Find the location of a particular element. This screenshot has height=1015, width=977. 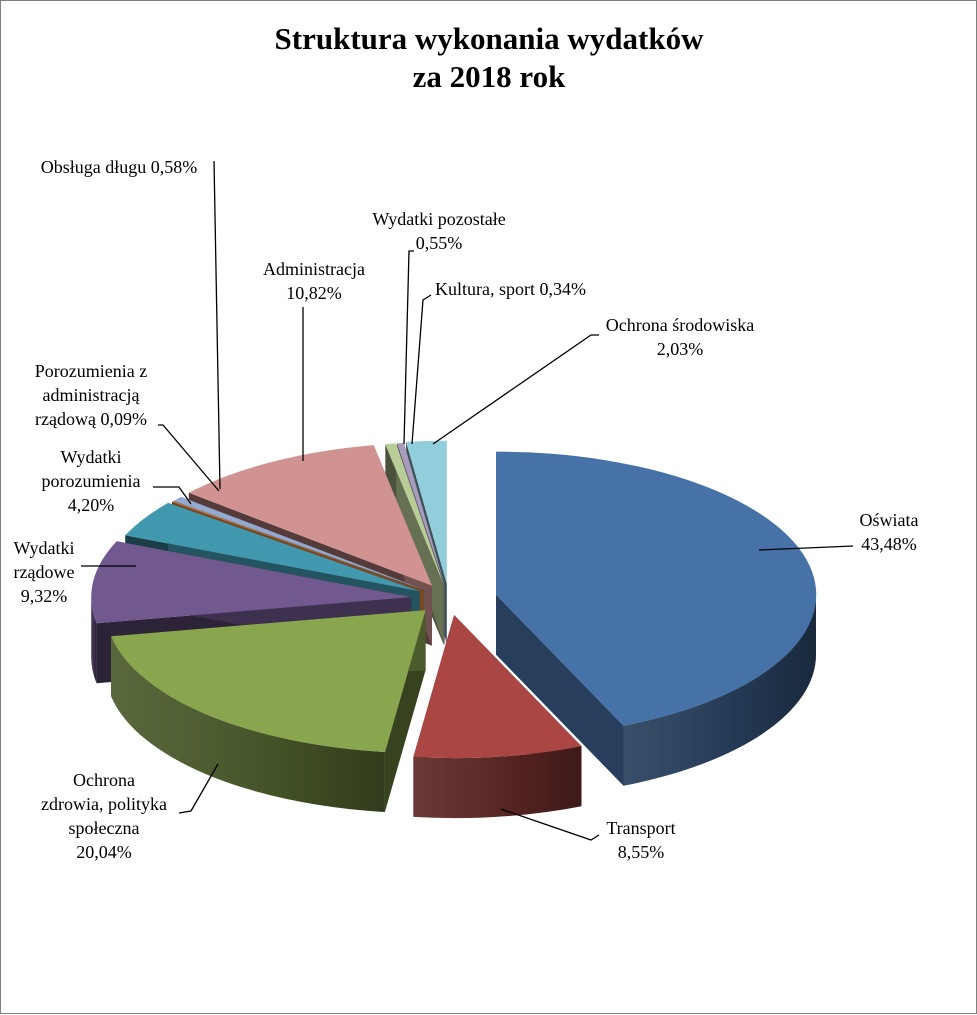

slice-kultura-sport is located at coordinates (421, 513).